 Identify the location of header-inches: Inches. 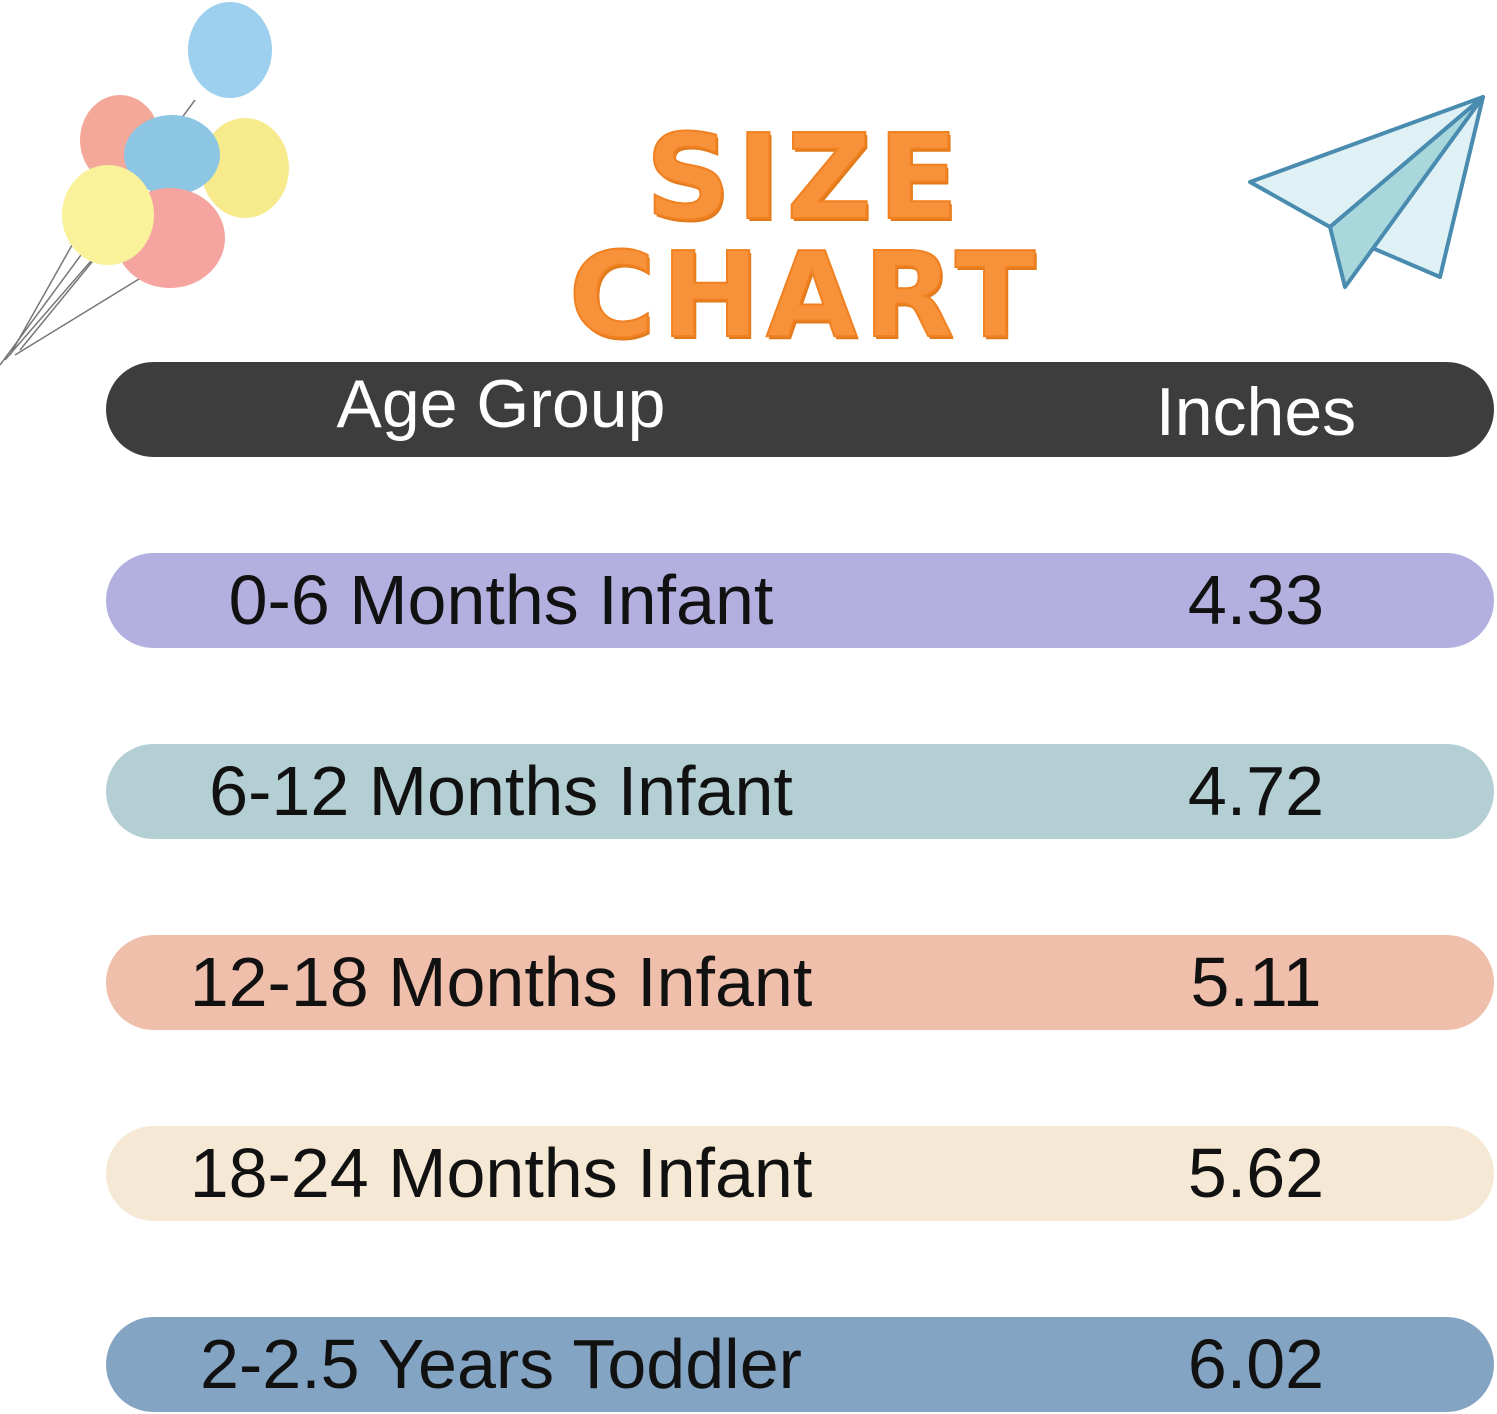
(1256, 412).